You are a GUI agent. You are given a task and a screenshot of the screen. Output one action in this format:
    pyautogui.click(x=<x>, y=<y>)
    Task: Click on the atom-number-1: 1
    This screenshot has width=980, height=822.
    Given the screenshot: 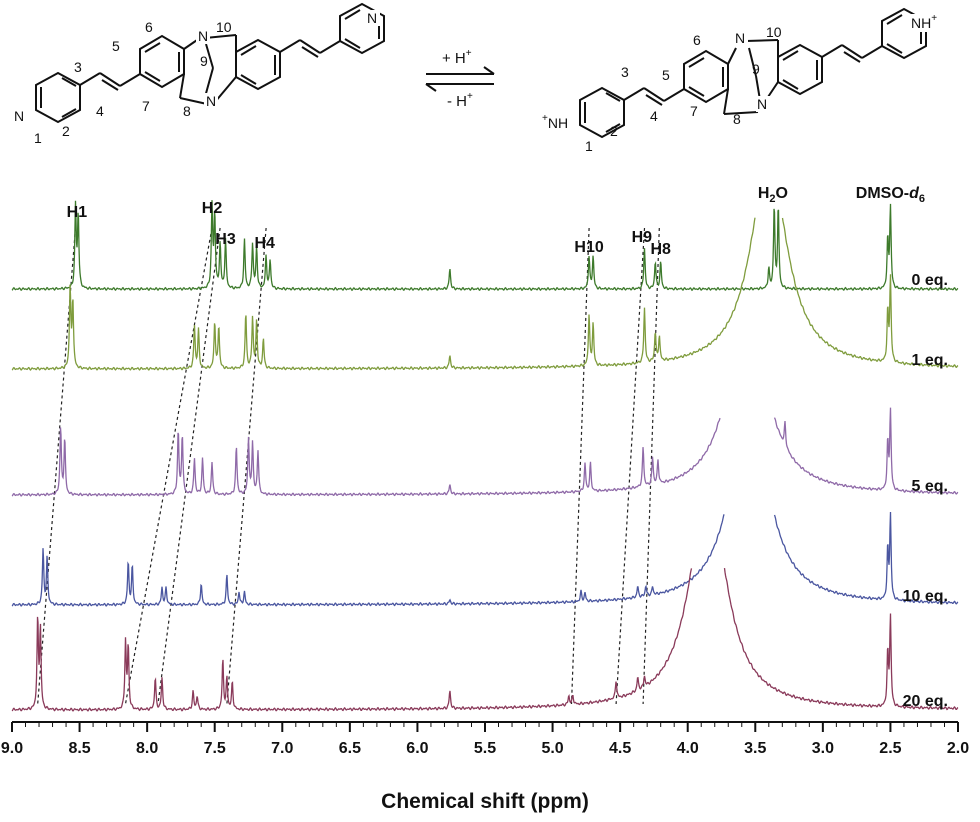 What is the action you would take?
    pyautogui.click(x=38, y=138)
    